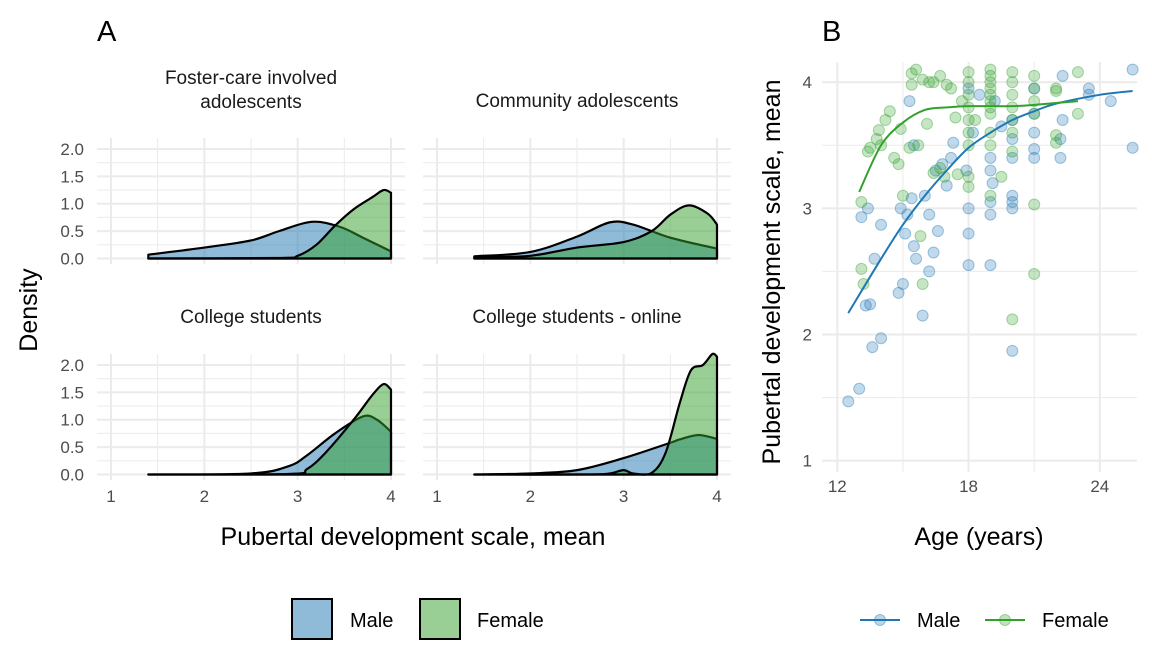 This screenshot has height=672, width=1152. I want to click on facet-title-line: adolescents, so click(250, 102).